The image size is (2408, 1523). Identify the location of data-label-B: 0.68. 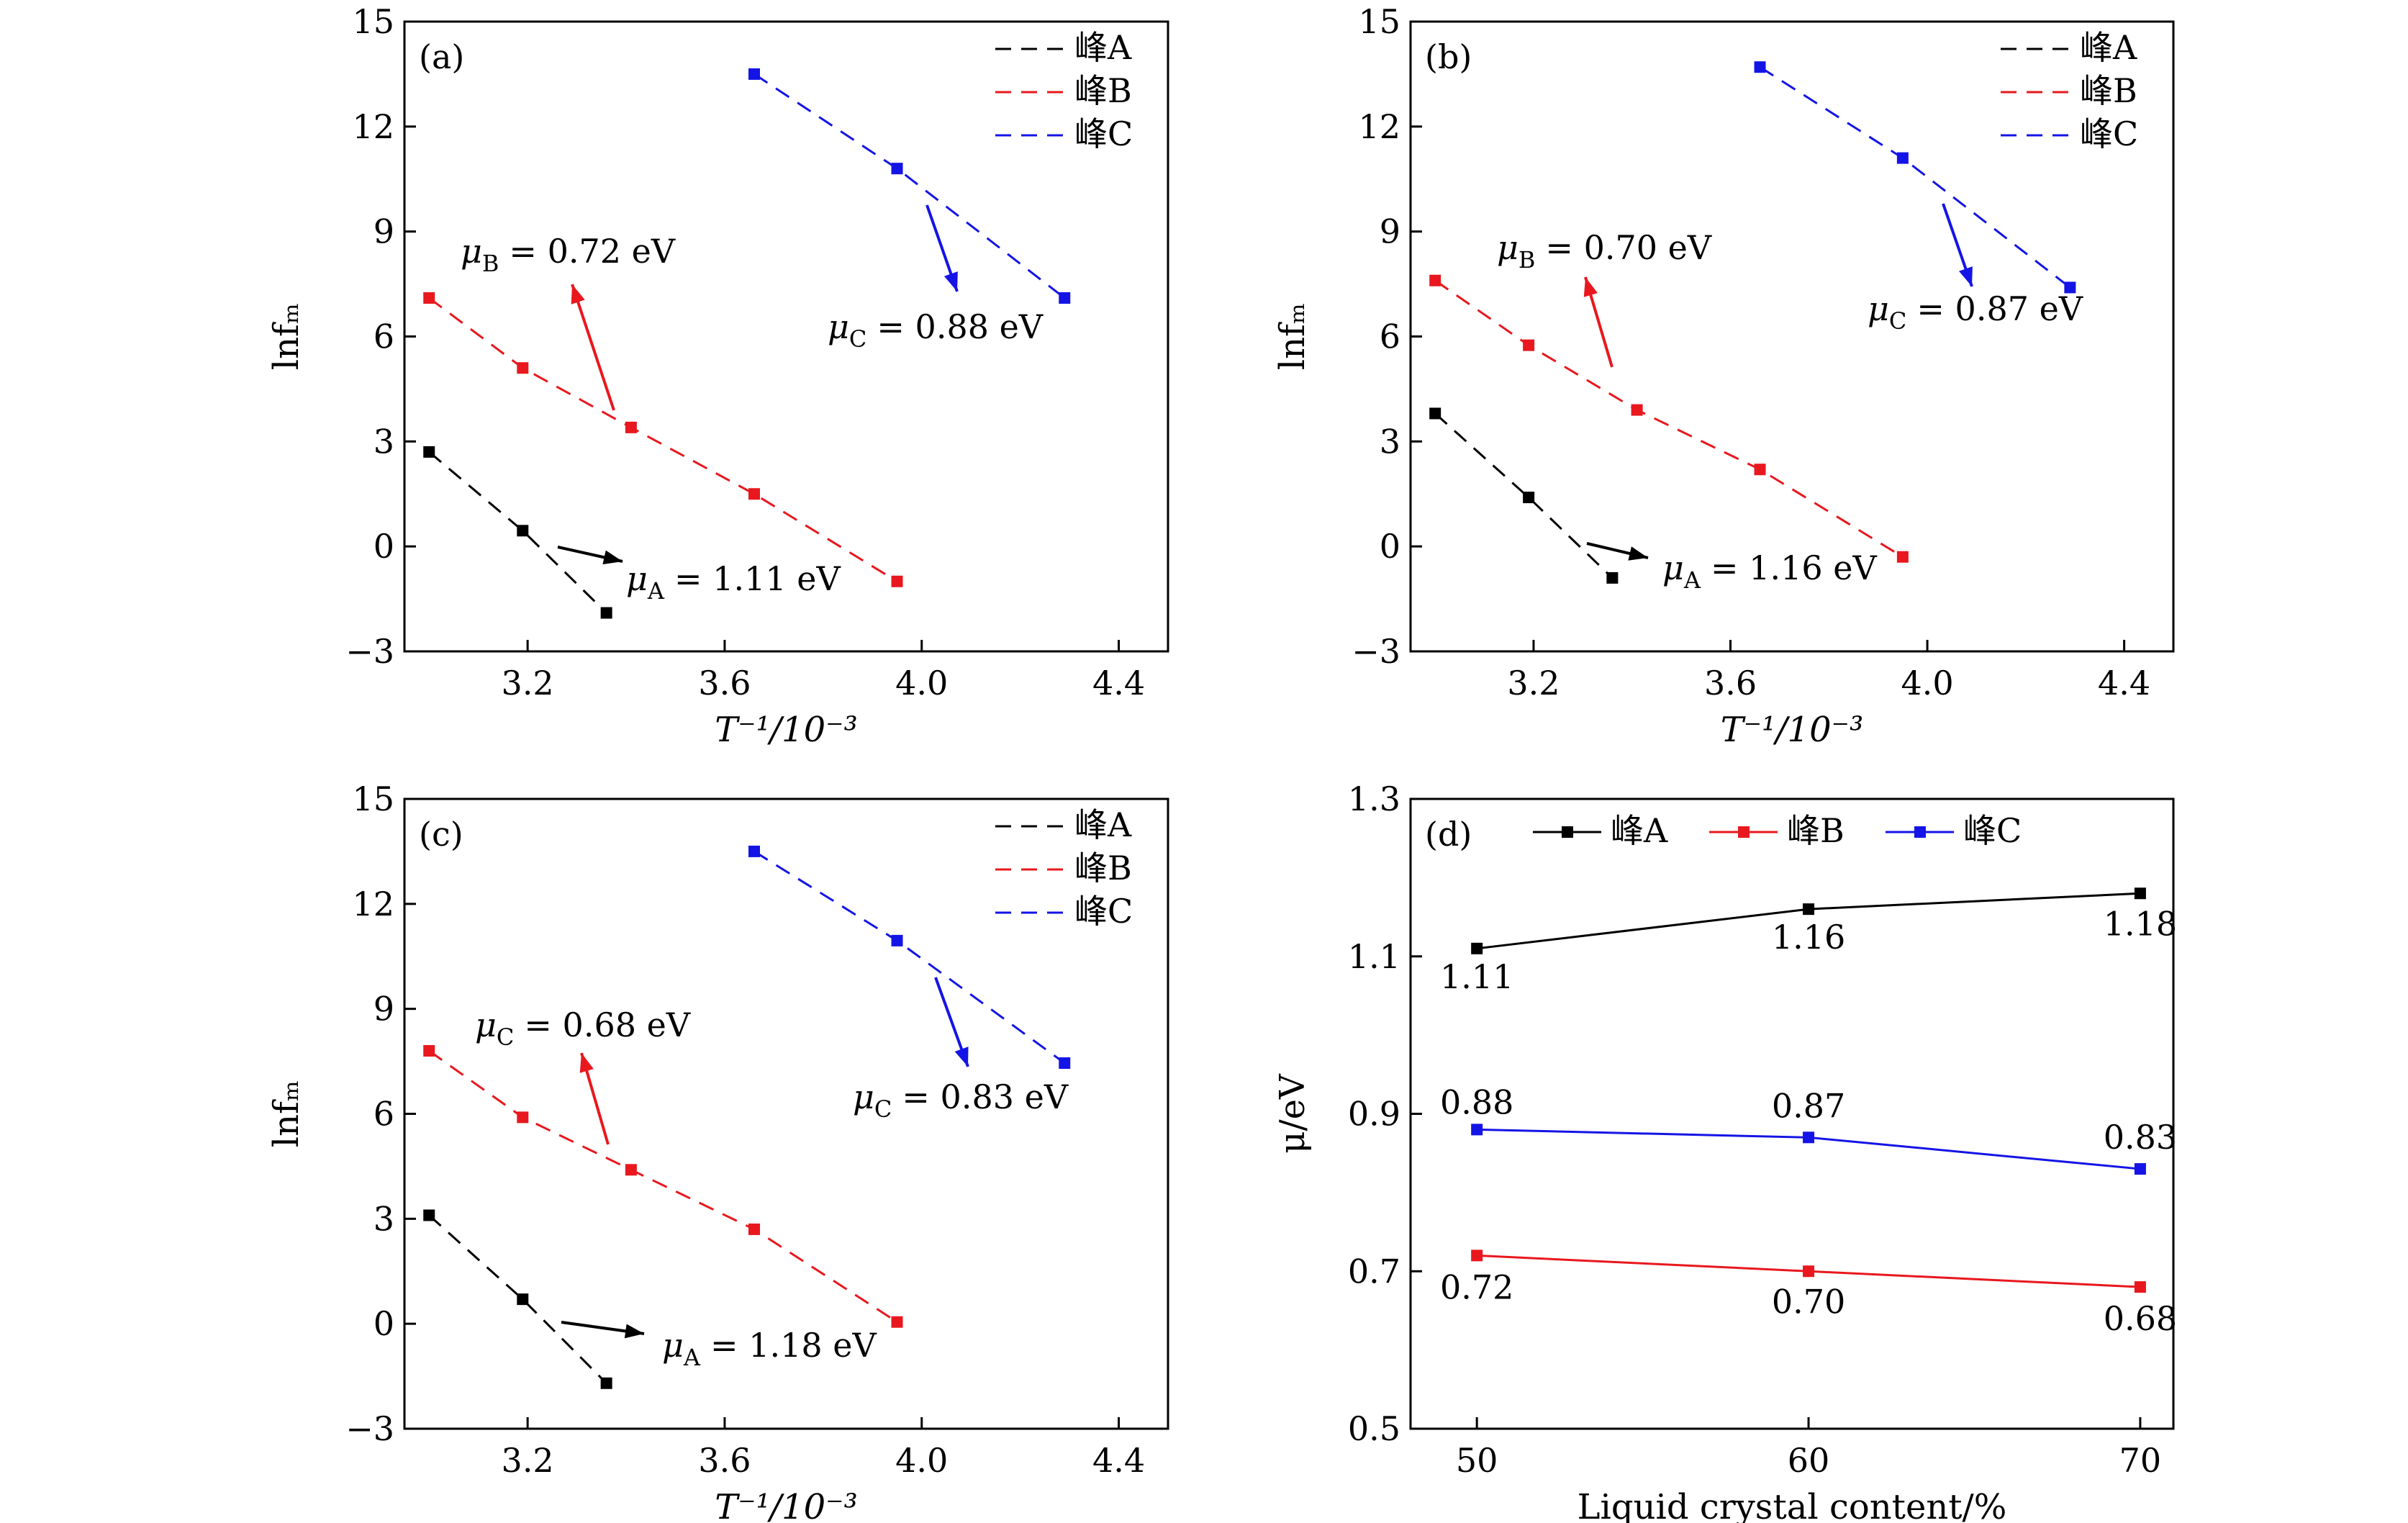
(2140, 1319).